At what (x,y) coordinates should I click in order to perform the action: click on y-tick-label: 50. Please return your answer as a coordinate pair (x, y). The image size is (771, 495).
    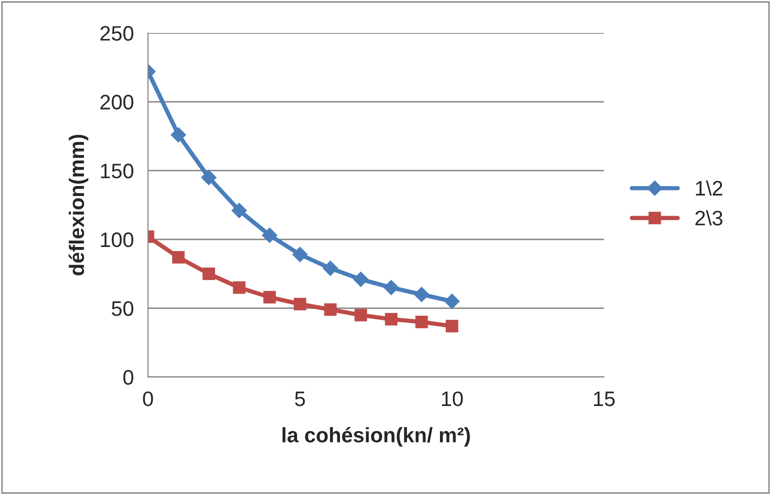
    Looking at the image, I should click on (123, 308).